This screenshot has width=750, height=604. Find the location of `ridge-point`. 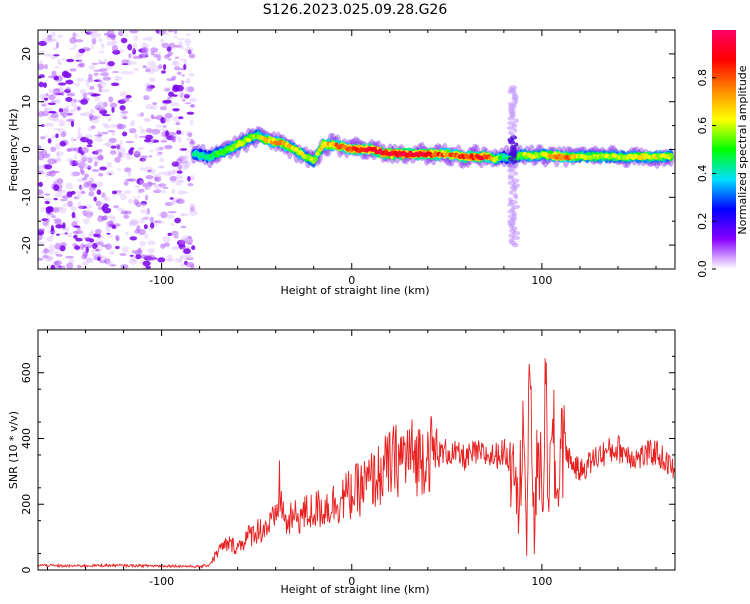

ridge-point is located at coordinates (232, 149).